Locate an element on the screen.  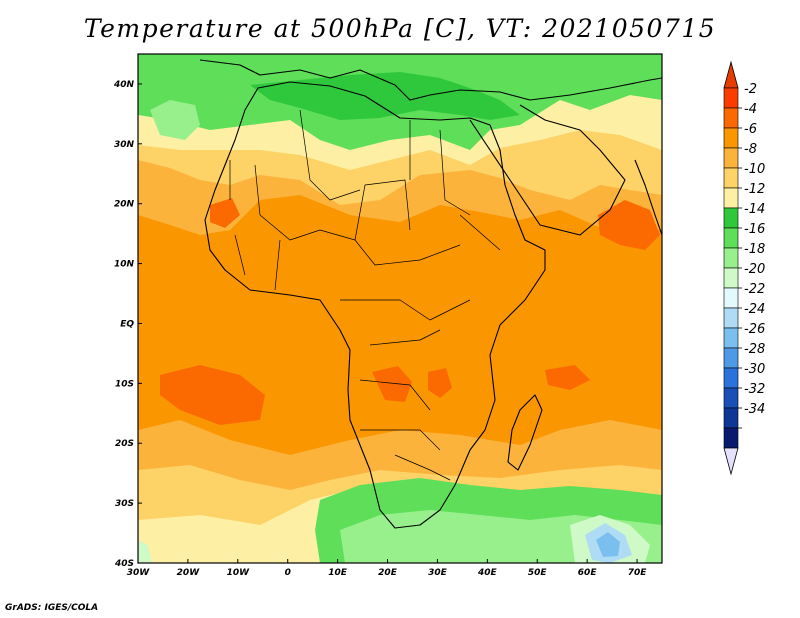
colorbar-label: -4 is located at coordinates (750, 109).